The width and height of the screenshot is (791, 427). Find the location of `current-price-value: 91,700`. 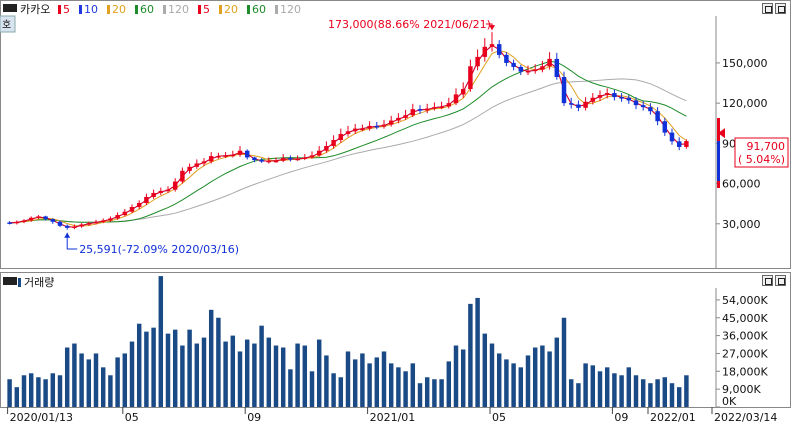

current-price-value: 91,700 is located at coordinates (766, 146).